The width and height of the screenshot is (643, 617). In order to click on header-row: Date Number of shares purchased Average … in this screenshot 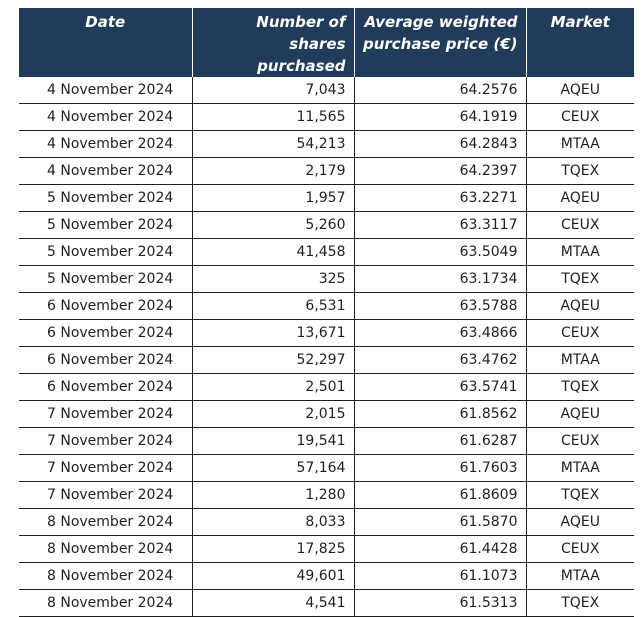, I will do `click(326, 42)`.